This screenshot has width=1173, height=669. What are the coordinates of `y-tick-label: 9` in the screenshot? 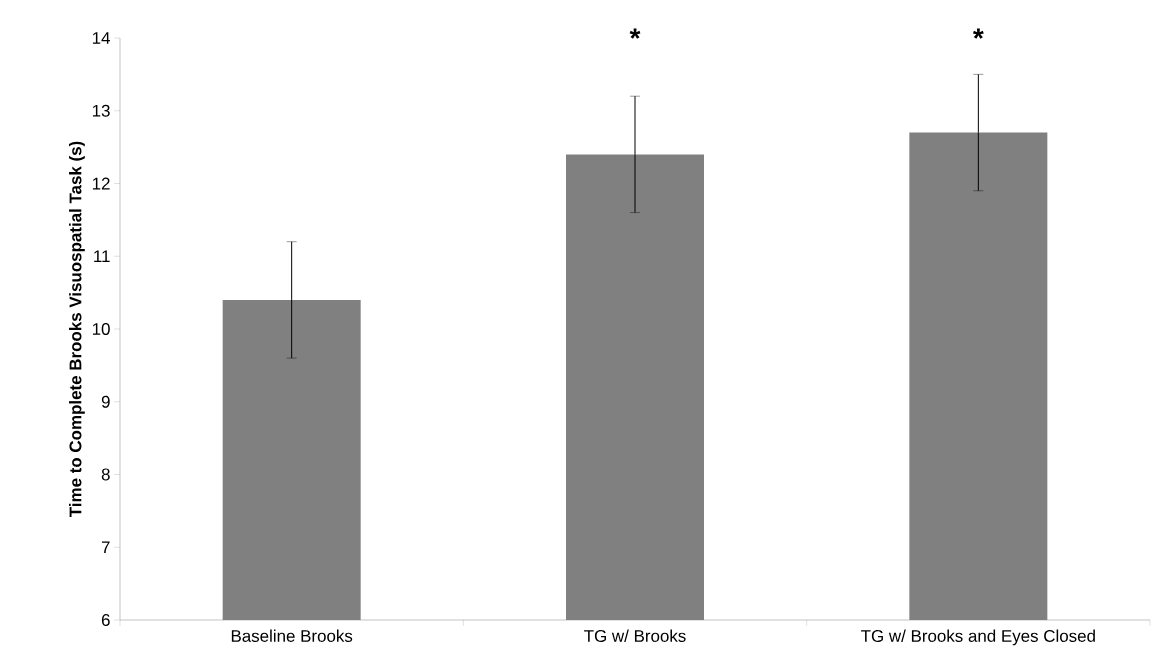 It's located at (105, 401).